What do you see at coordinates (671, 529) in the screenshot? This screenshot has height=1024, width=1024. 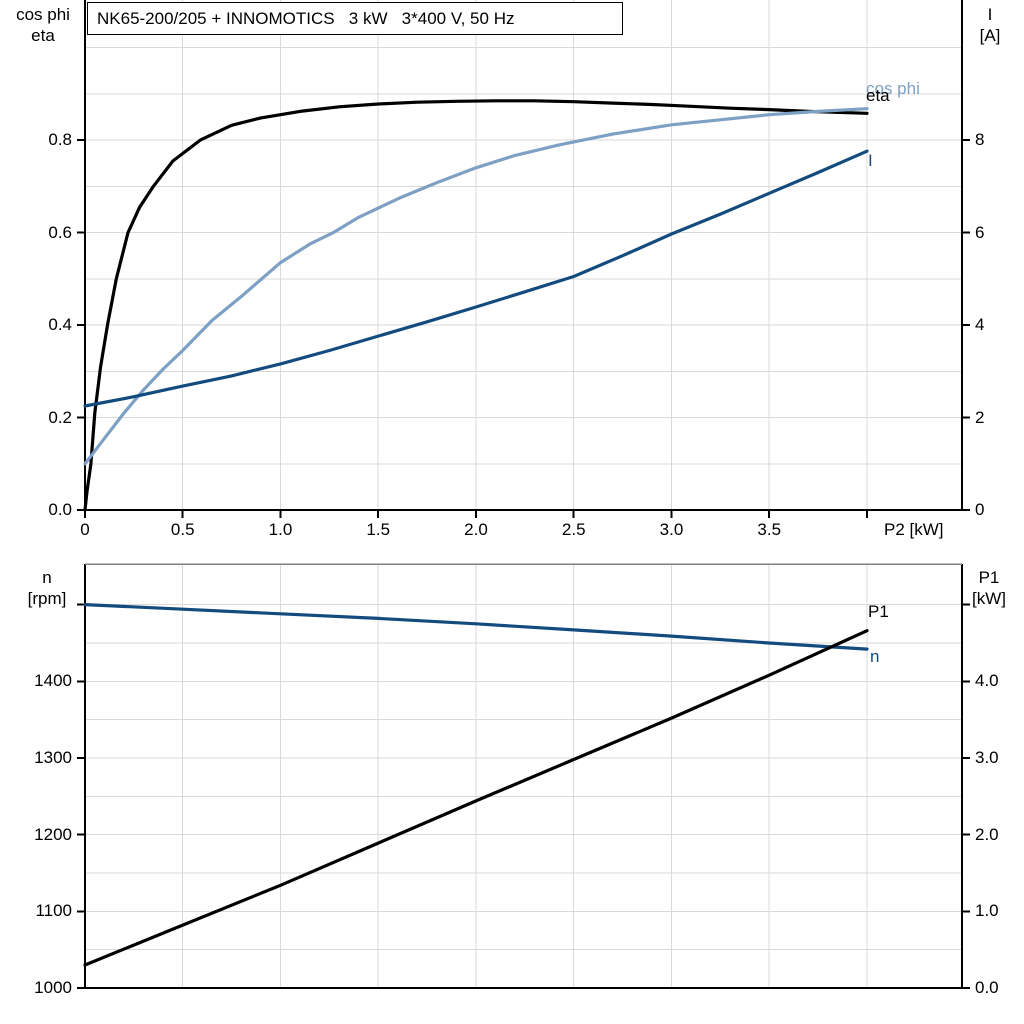 I see `x-tick-label: 3.0` at bounding box center [671, 529].